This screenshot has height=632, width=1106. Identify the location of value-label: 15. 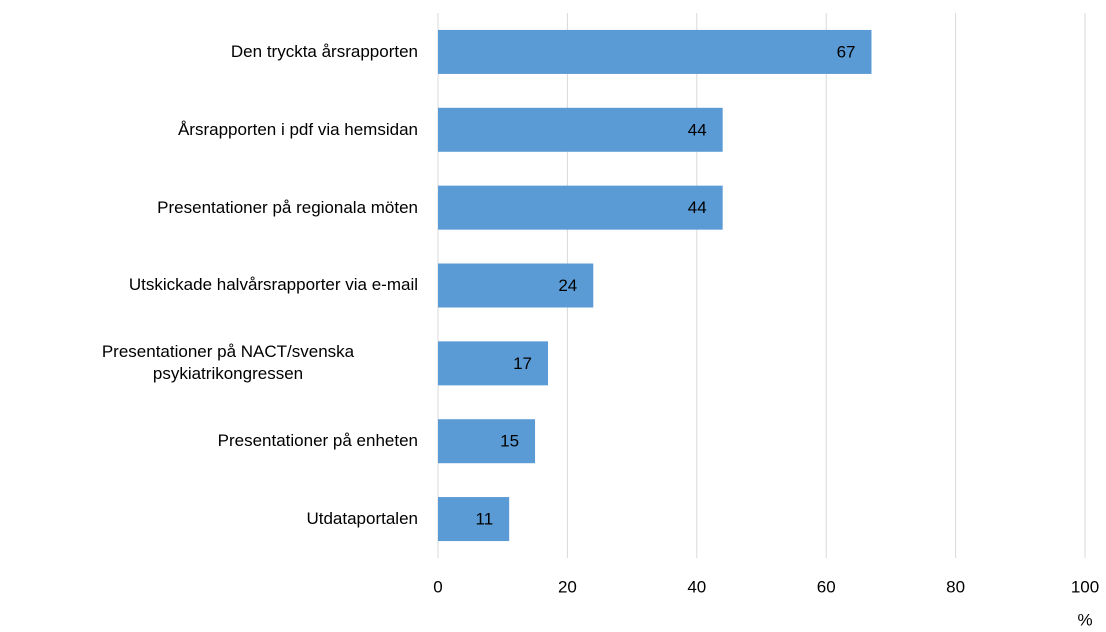
(509, 441).